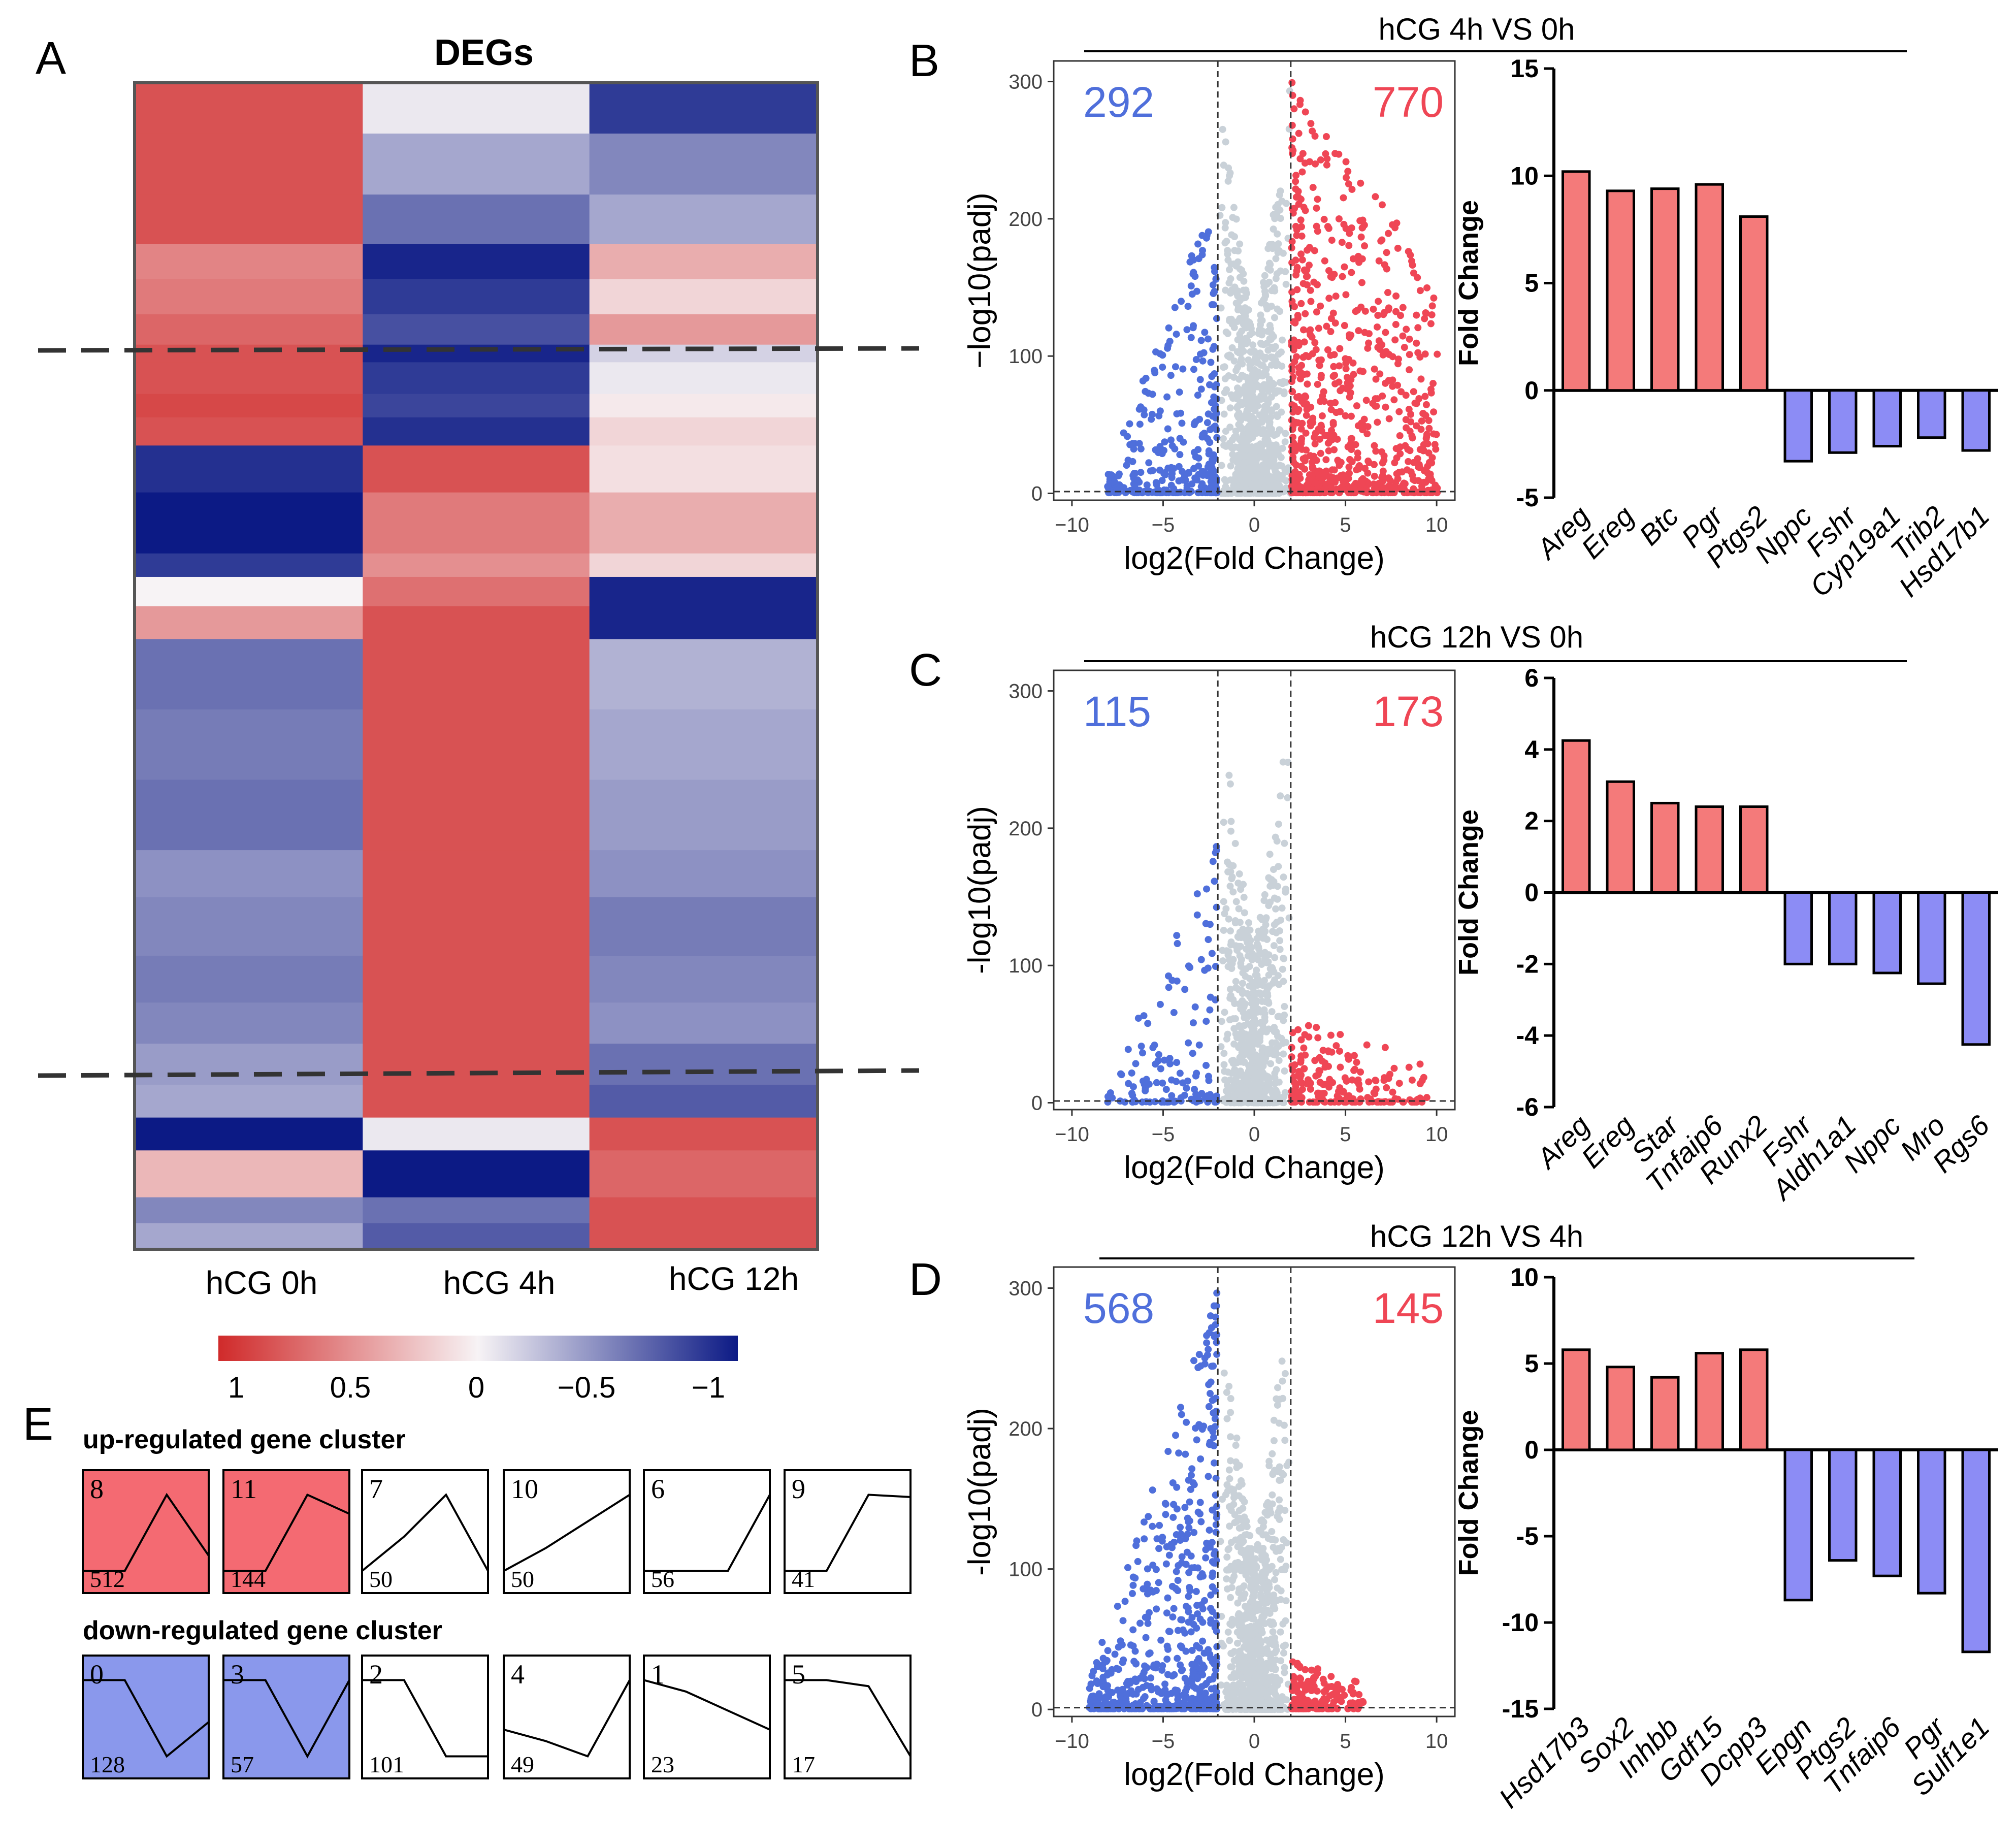 Image resolution: width=2016 pixels, height=1848 pixels. I want to click on bar-runx2, so click(1754, 849).